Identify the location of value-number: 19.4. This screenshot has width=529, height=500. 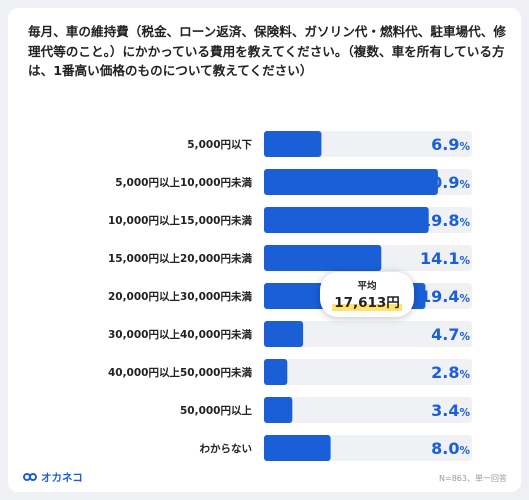
(439, 296).